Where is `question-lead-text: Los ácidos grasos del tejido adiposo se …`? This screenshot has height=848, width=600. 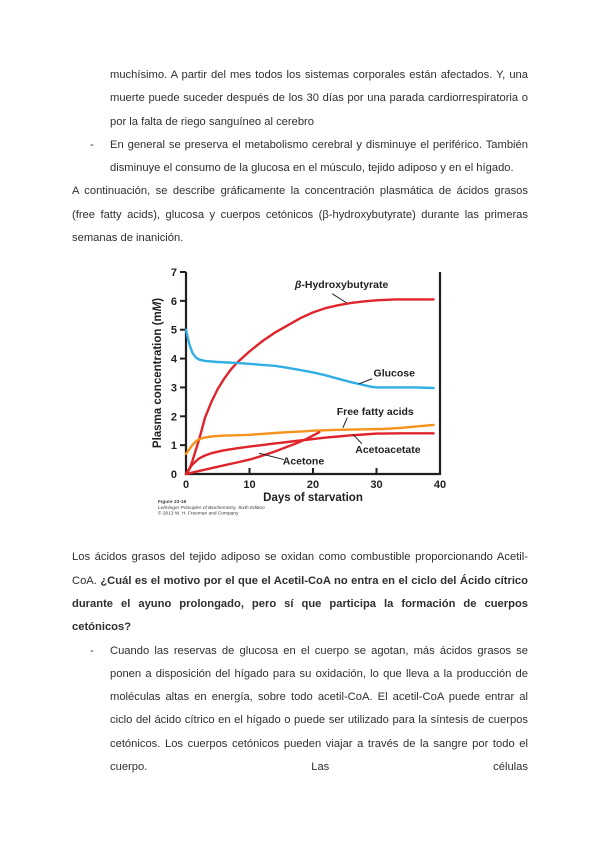
question-lead-text: Los ácidos grasos del tejido adiposo se … is located at coordinates (300, 569).